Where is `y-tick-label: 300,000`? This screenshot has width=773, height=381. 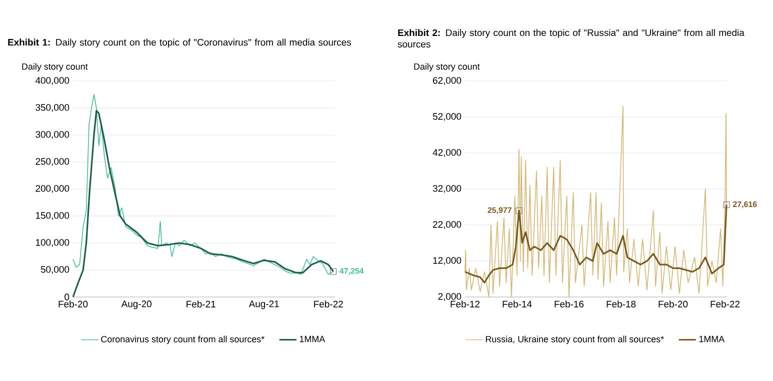 y-tick-label: 300,000 is located at coordinates (53, 135).